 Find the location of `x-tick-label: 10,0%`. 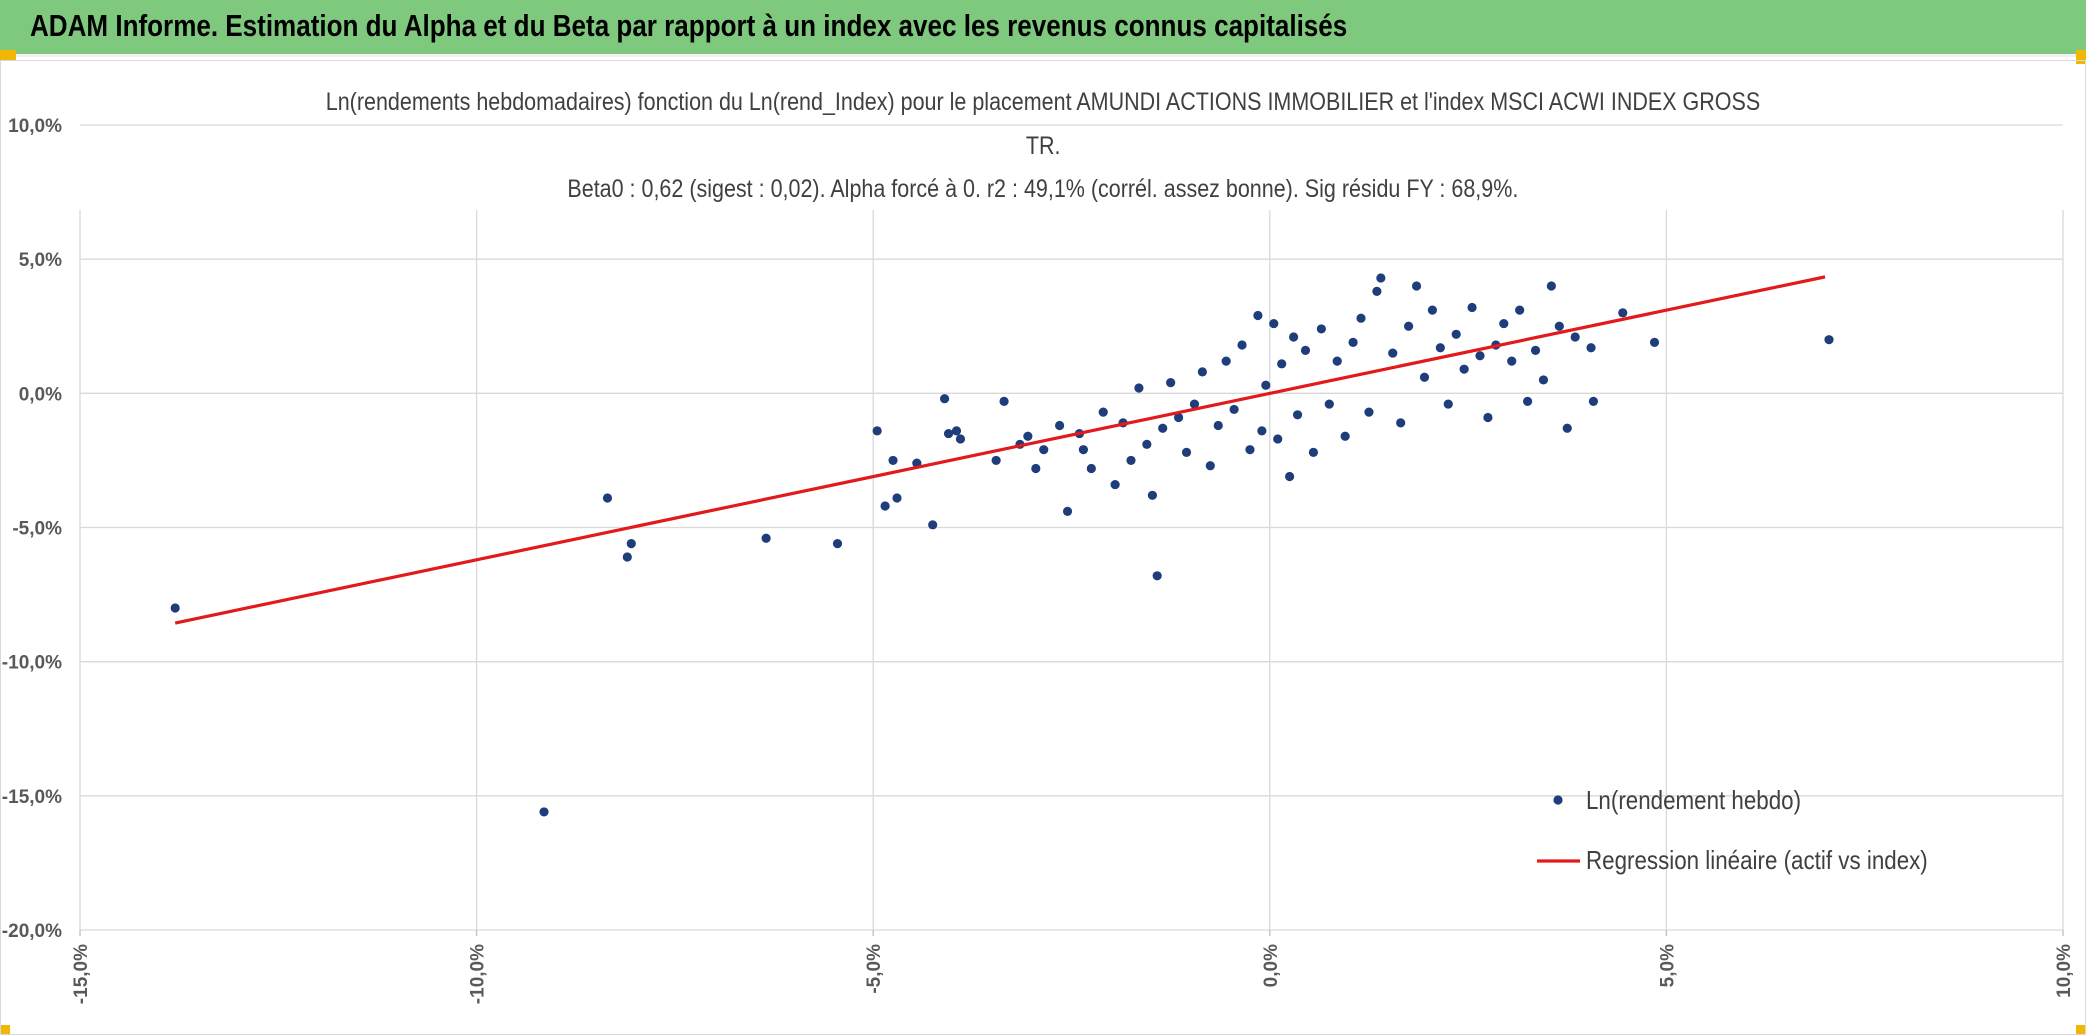

x-tick-label: 10,0% is located at coordinates (2064, 971).